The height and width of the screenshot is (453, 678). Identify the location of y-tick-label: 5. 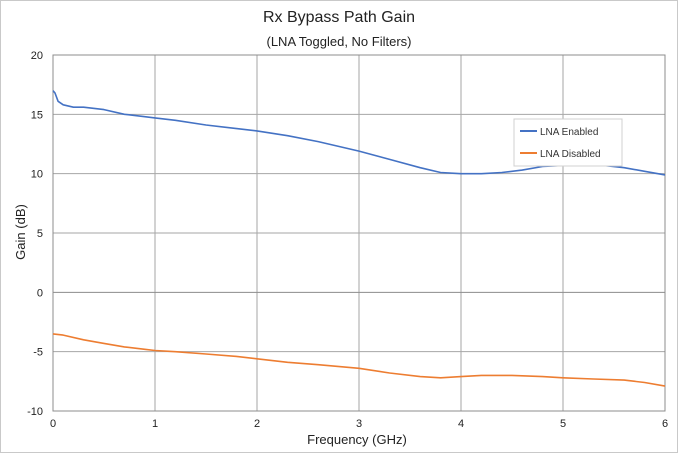
(40, 234).